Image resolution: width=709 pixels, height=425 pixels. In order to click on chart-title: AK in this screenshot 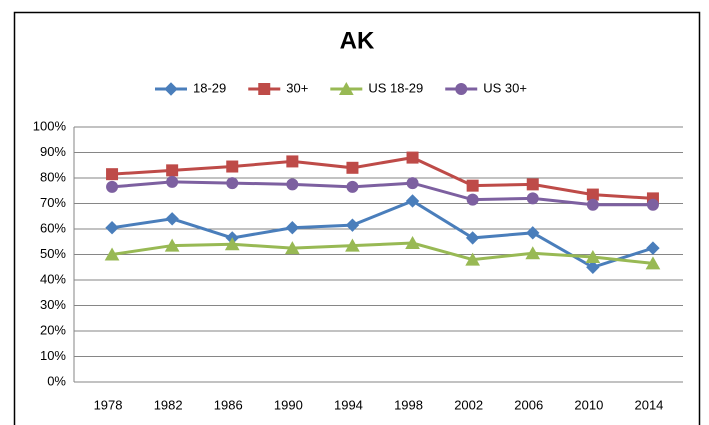, I will do `click(357, 40)`.